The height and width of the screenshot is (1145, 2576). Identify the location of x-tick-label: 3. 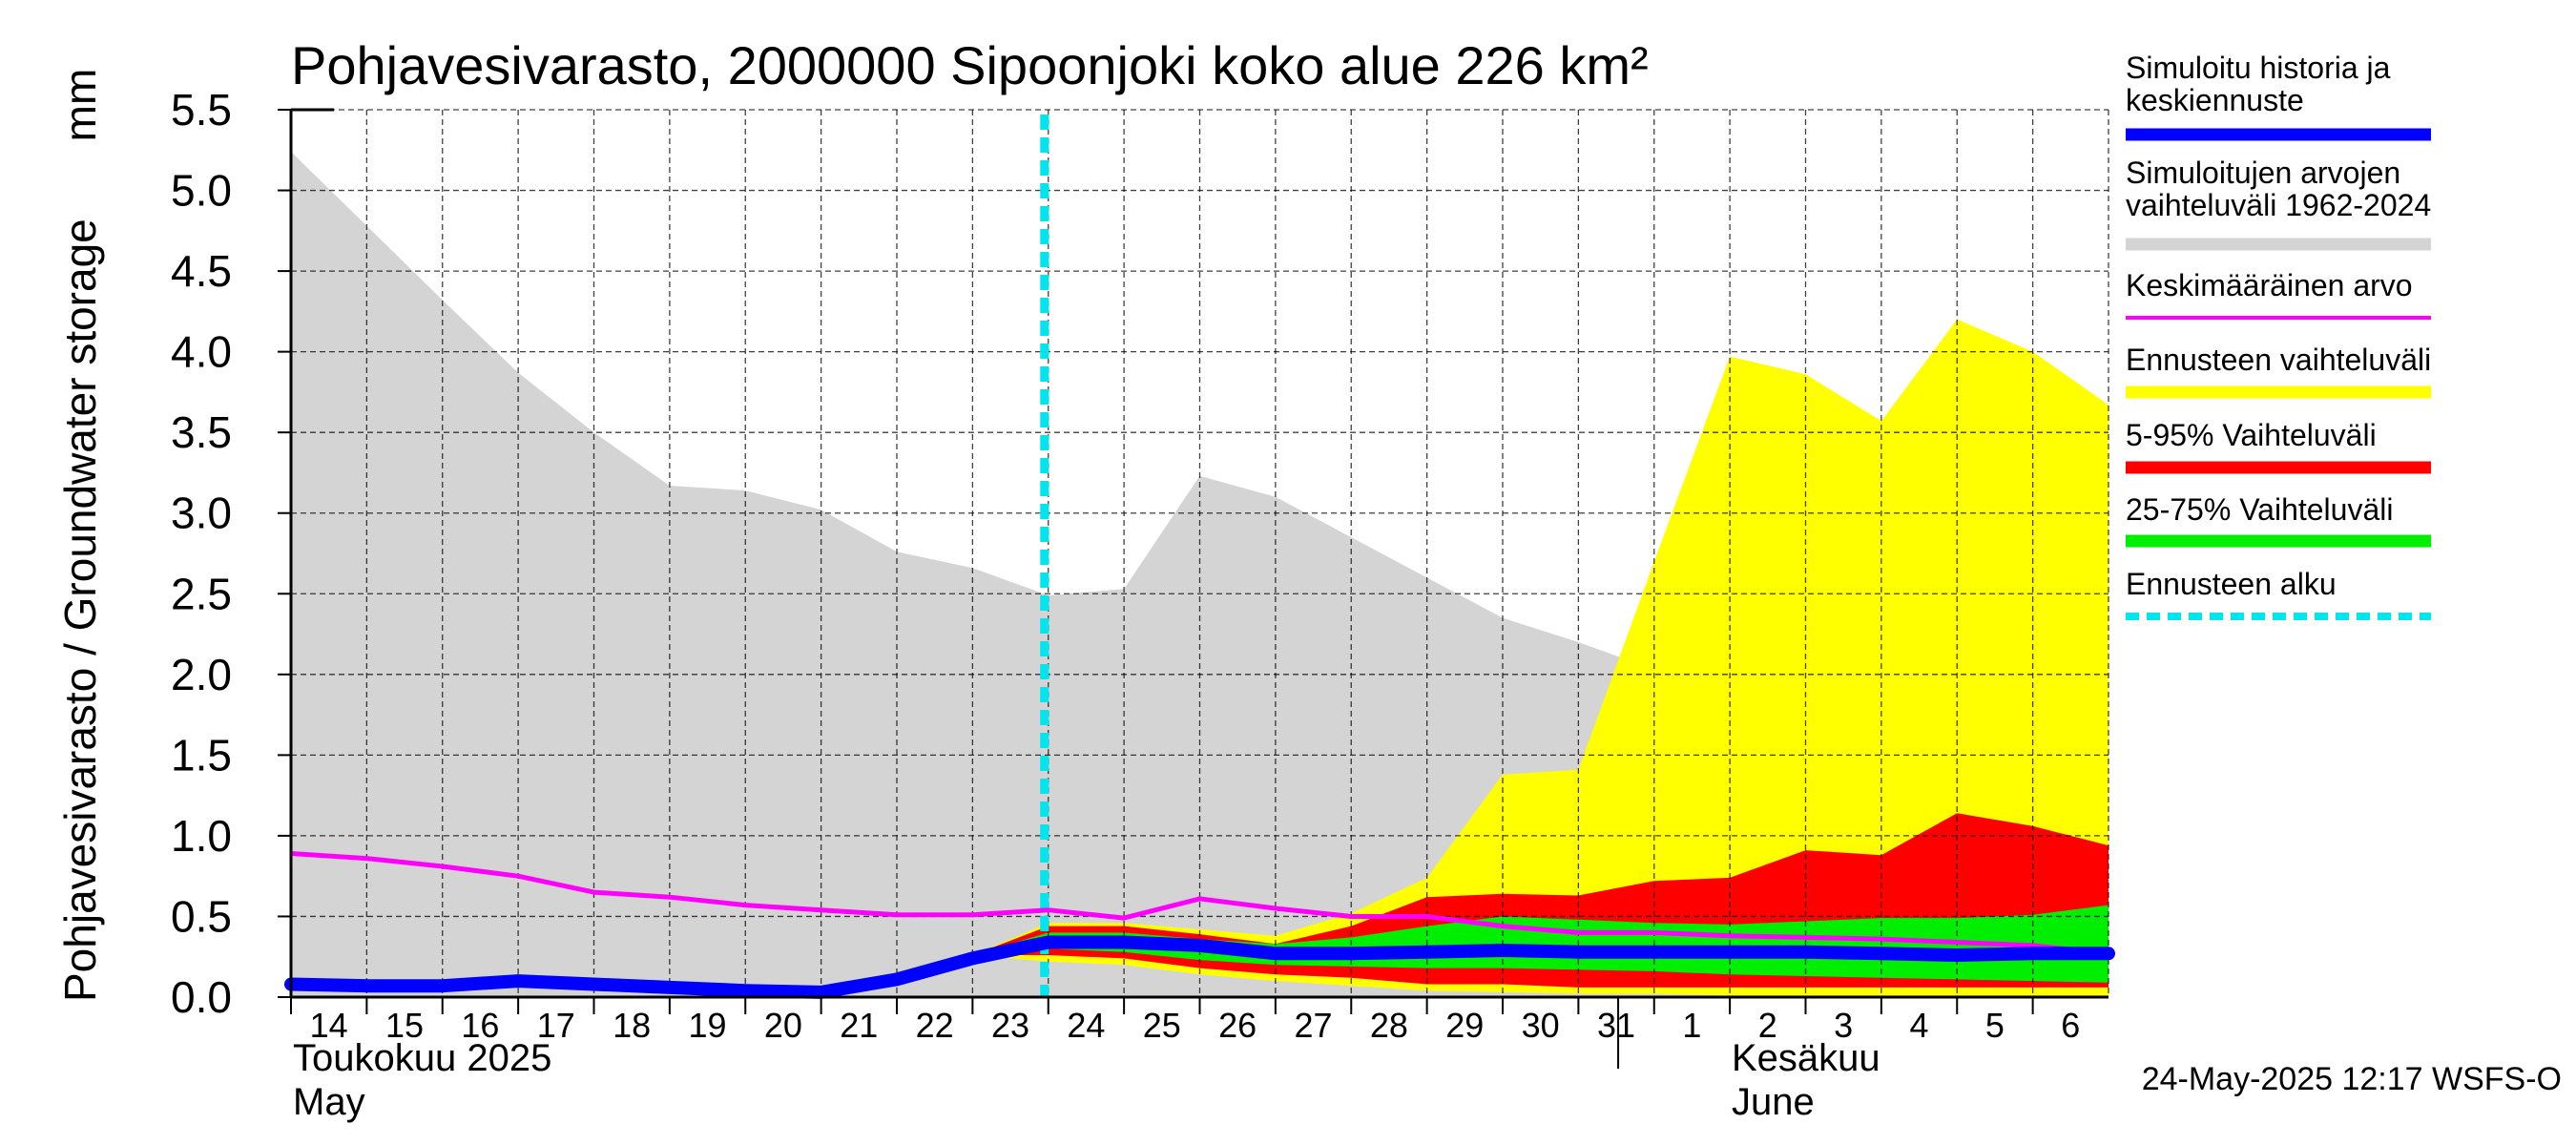
(1843, 1025).